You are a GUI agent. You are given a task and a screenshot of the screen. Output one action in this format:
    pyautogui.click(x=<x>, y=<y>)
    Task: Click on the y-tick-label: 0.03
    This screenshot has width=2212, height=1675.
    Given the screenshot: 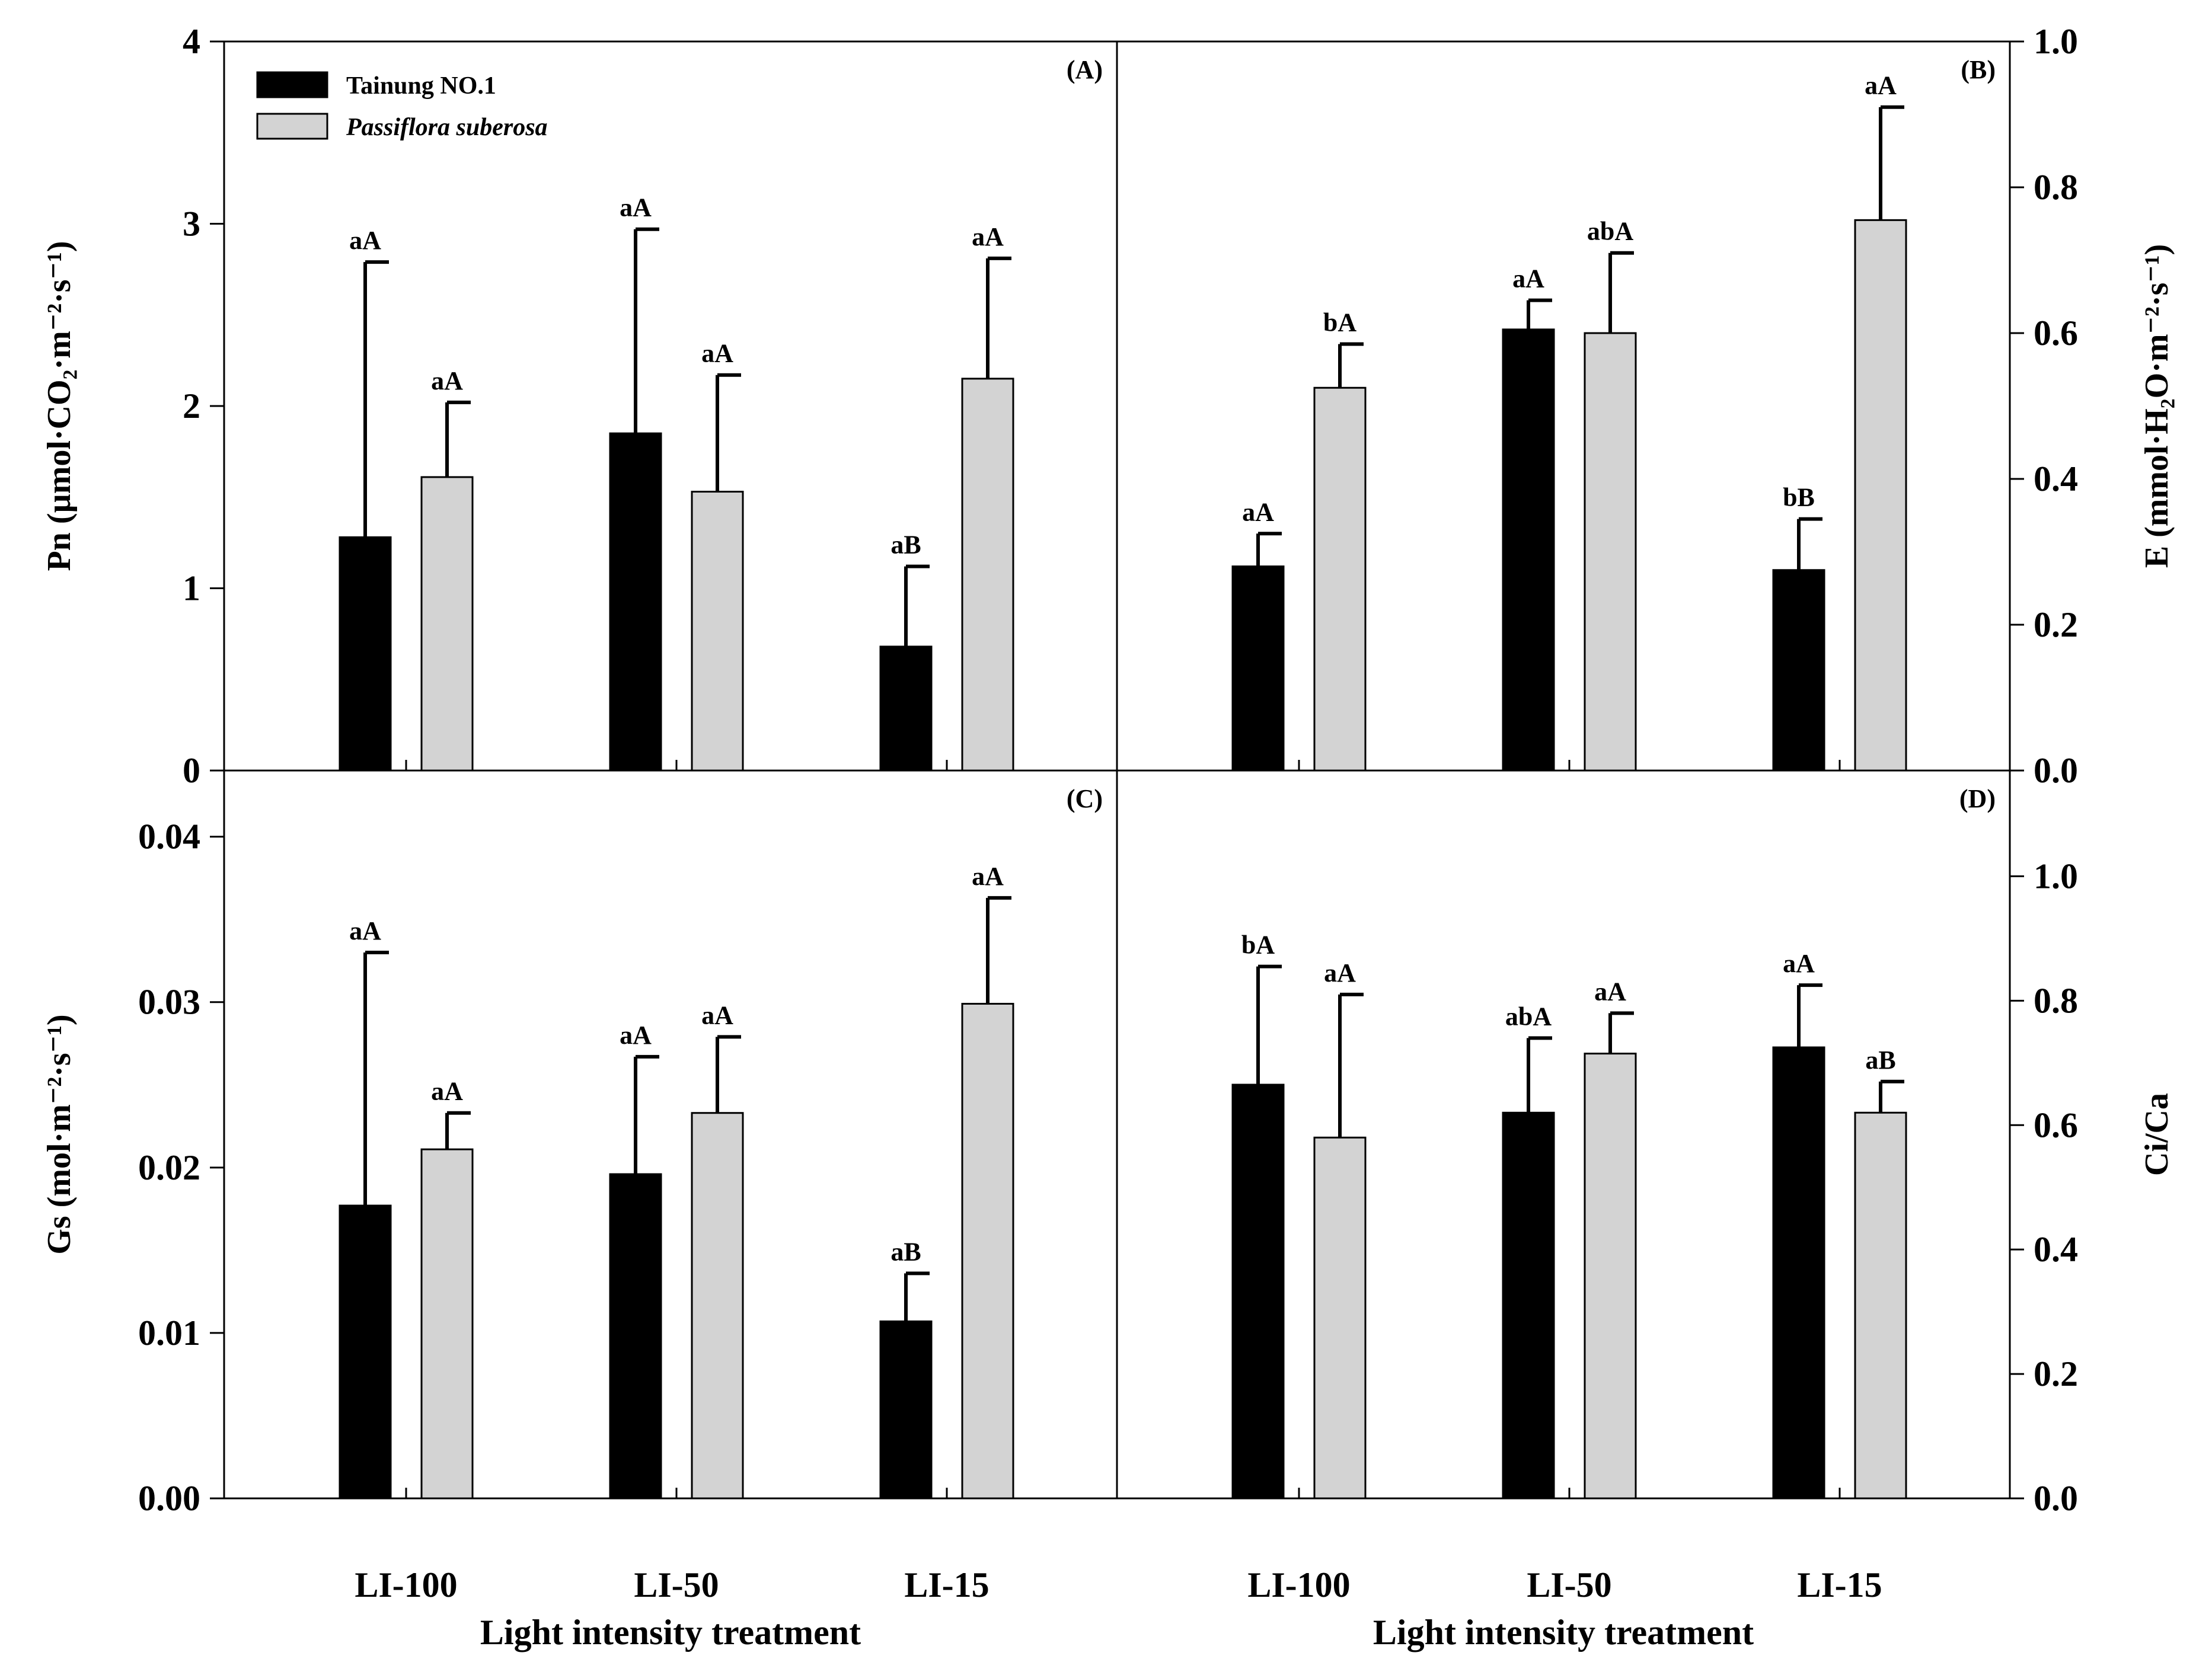 What is the action you would take?
    pyautogui.click(x=169, y=1002)
    